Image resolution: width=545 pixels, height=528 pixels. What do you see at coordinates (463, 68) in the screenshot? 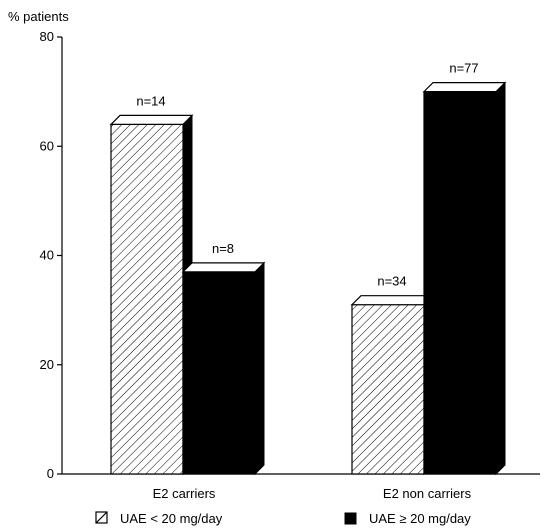
I see `data-label: n=77` at bounding box center [463, 68].